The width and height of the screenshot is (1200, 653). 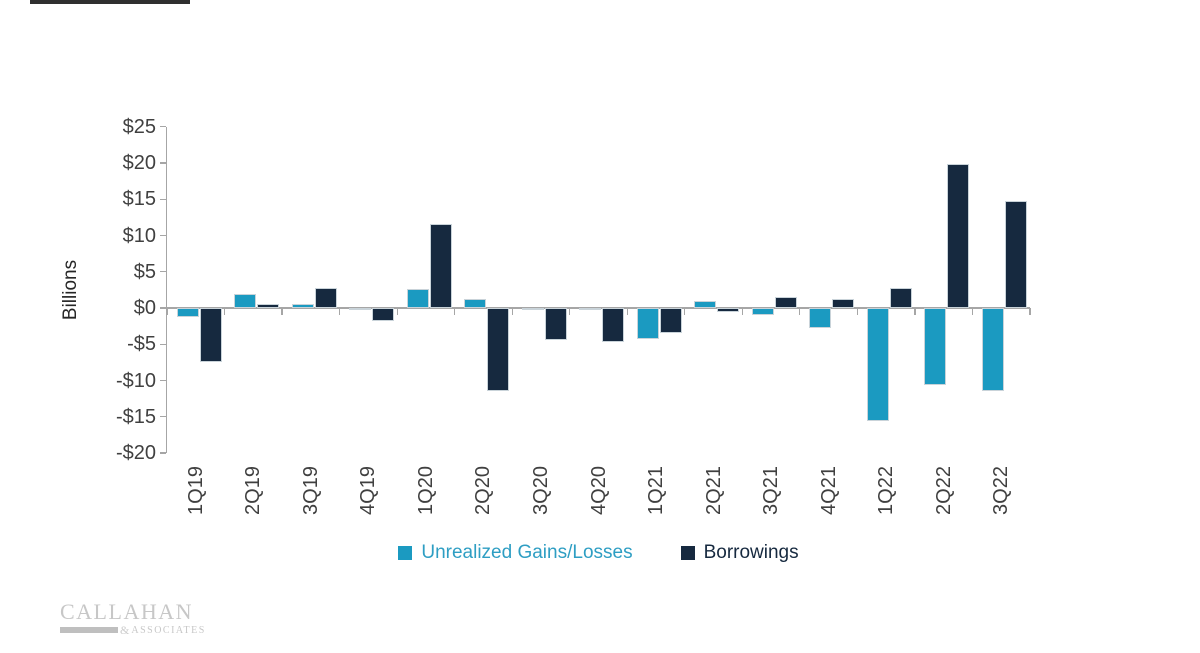 What do you see at coordinates (1001, 490) in the screenshot?
I see `x-axis-label: 3Q22` at bounding box center [1001, 490].